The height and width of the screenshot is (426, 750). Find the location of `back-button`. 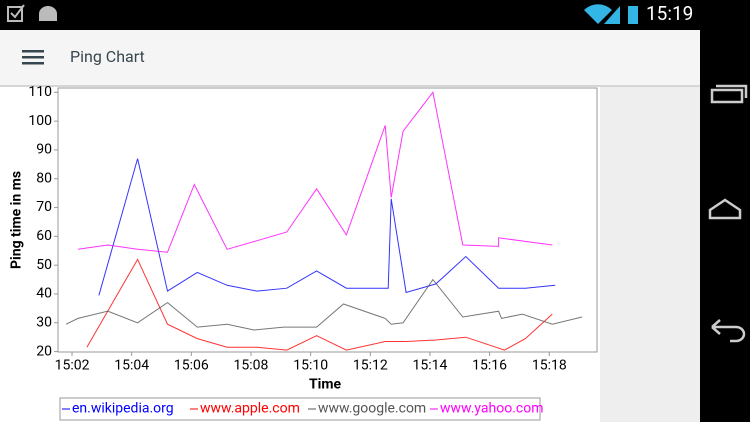

back-button is located at coordinates (728, 331).